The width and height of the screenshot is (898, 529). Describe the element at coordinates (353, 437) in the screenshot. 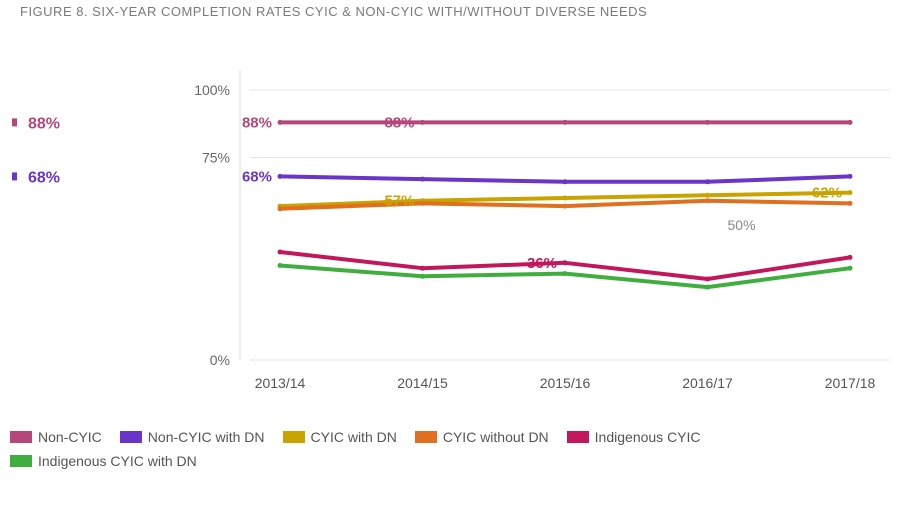

I see `legend-label: CYIC with DN` at that location.